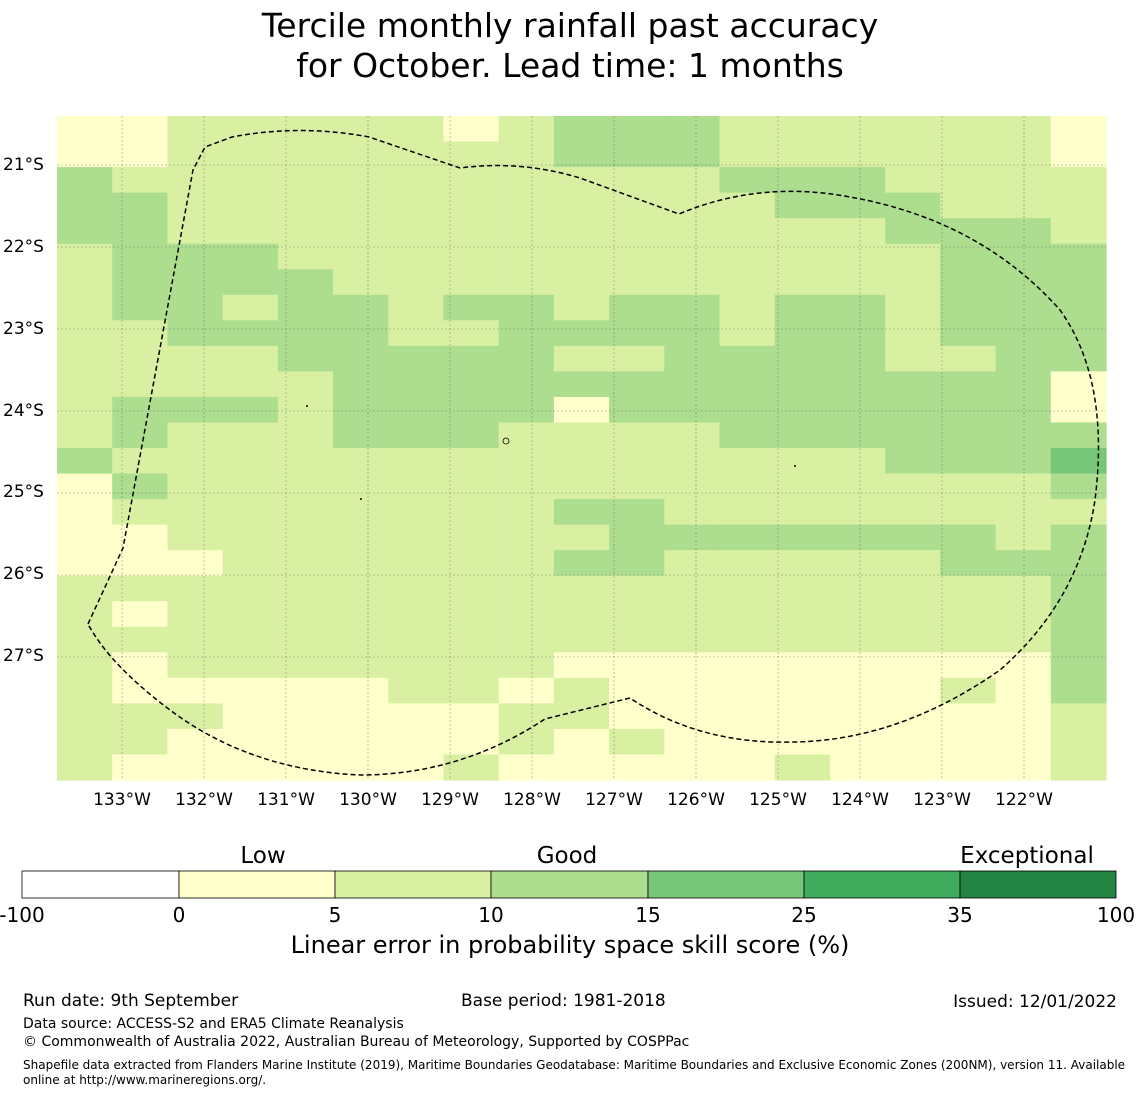  Describe the element at coordinates (804, 915) in the screenshot. I see `colorbar-tick: 25` at that location.